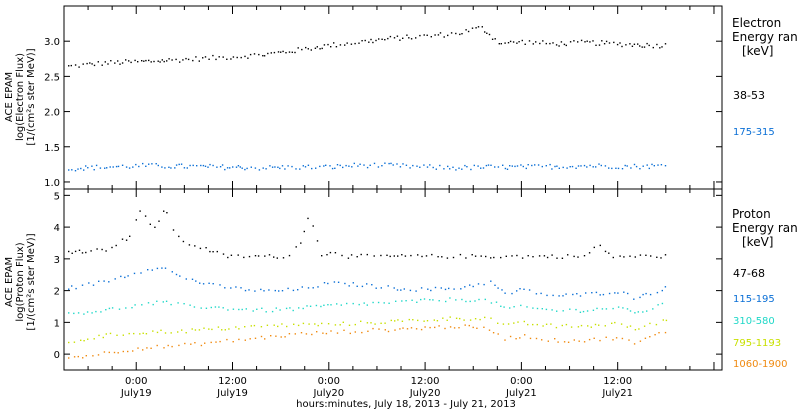  I want to click on proton-ytick-label: 5, so click(57, 196).